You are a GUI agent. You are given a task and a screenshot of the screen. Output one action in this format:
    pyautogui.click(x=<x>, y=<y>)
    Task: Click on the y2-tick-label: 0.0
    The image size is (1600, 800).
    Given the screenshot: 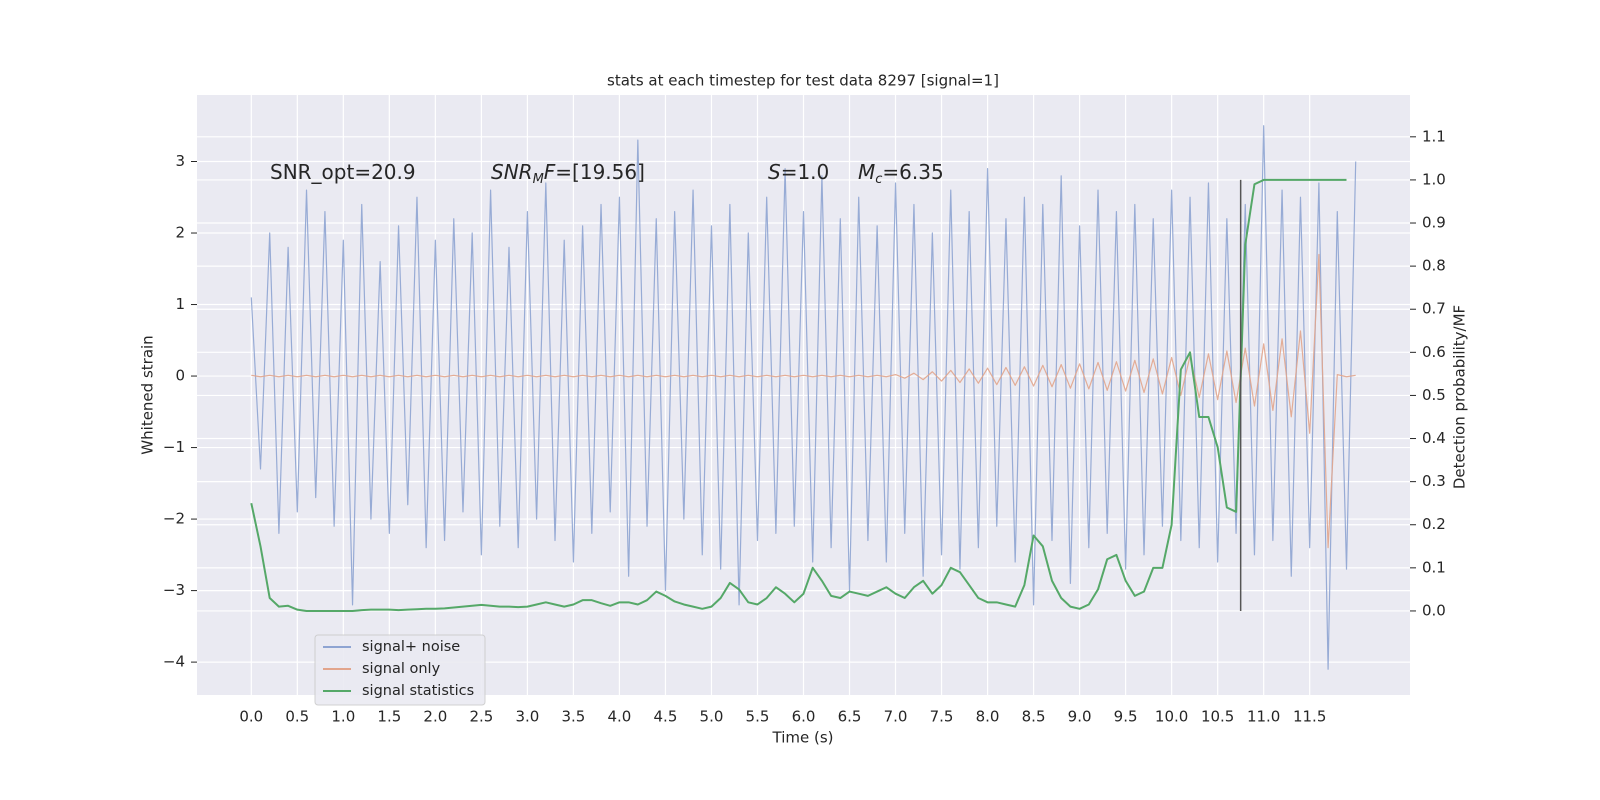 What is the action you would take?
    pyautogui.click(x=1434, y=610)
    